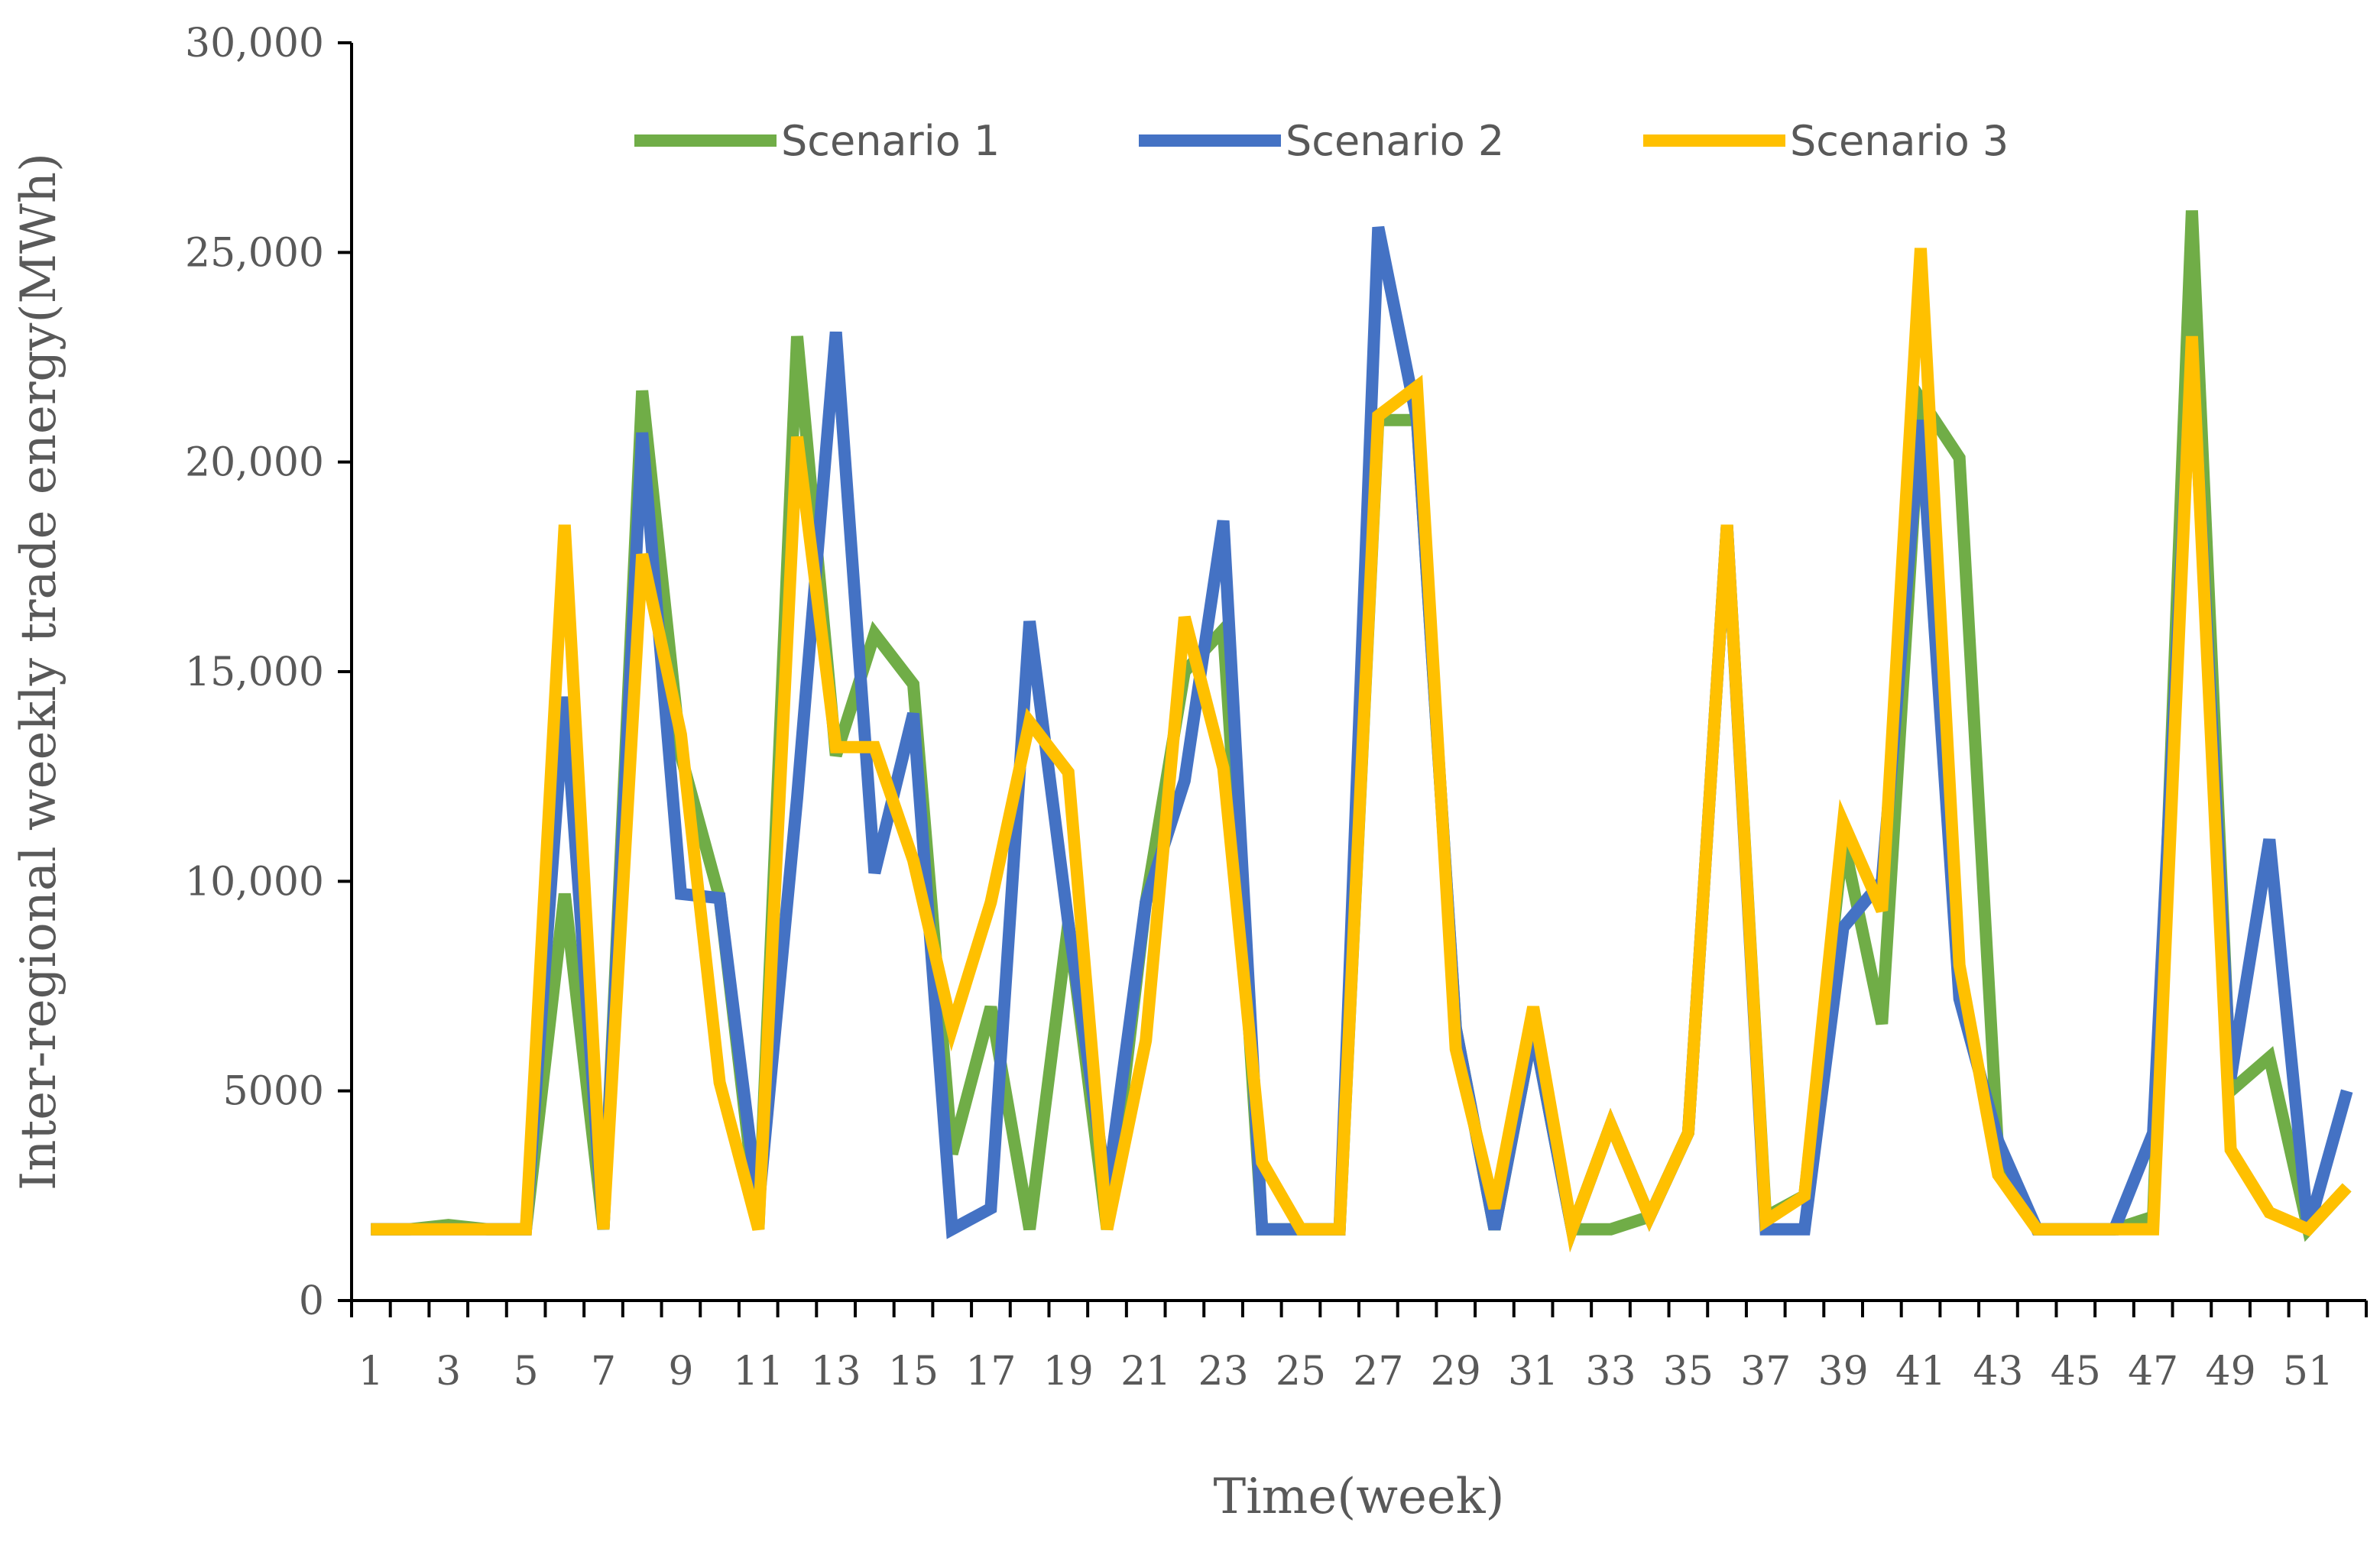 The height and width of the screenshot is (1542, 2380). Describe the element at coordinates (39, 672) in the screenshot. I see `y-axis-title: Inter-regional weekly trade energy(MWh)` at that location.